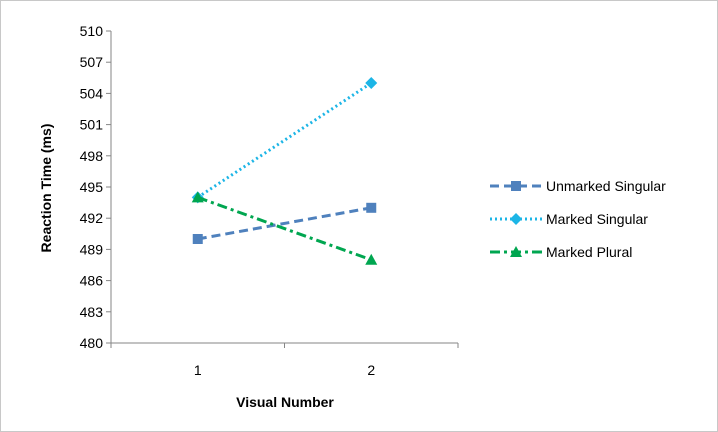 The height and width of the screenshot is (432, 718). Describe the element at coordinates (198, 370) in the screenshot. I see `x-tick-label: 1` at that location.